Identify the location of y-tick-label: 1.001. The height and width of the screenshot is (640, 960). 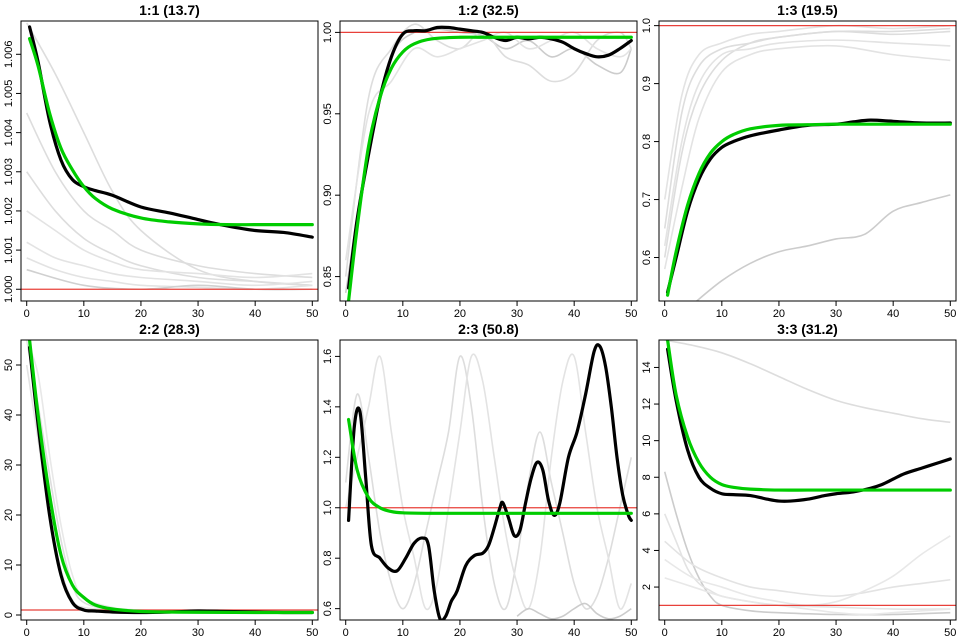
(9, 250).